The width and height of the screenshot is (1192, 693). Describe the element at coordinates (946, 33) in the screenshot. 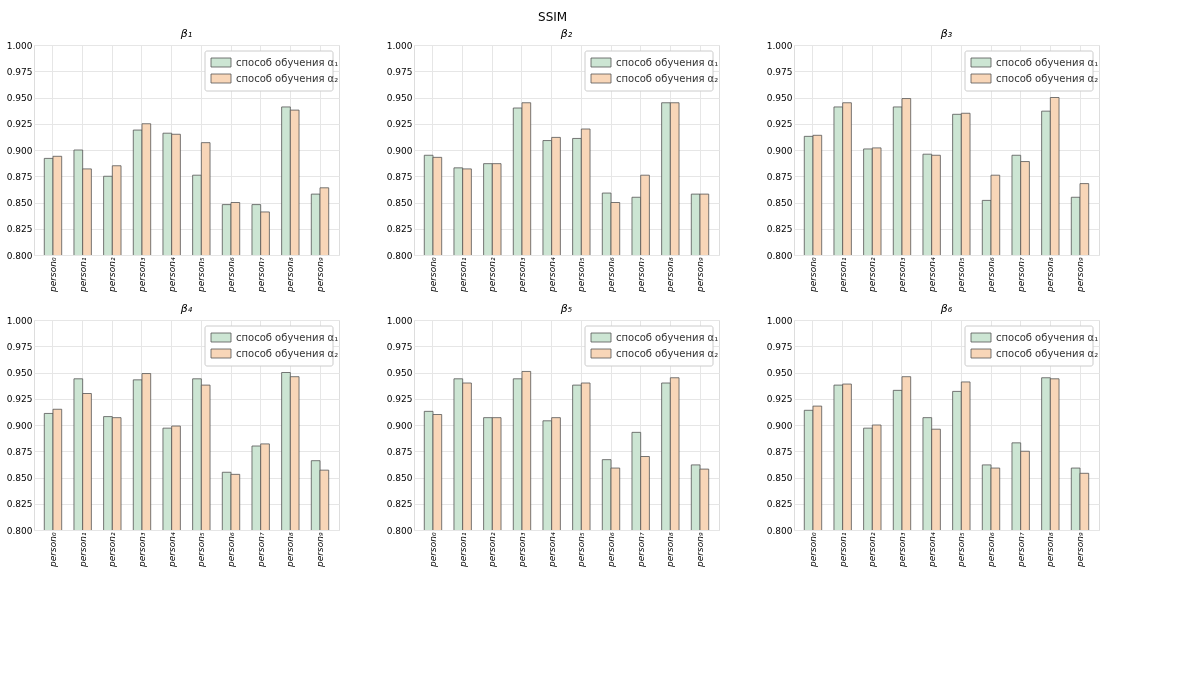

I see `chart-title: β₃` at that location.